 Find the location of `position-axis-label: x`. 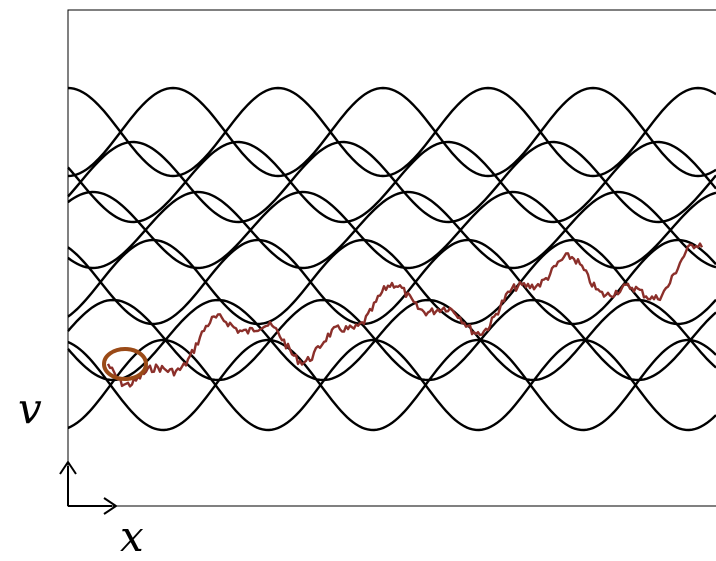

position-axis-label: x is located at coordinates (132, 536).